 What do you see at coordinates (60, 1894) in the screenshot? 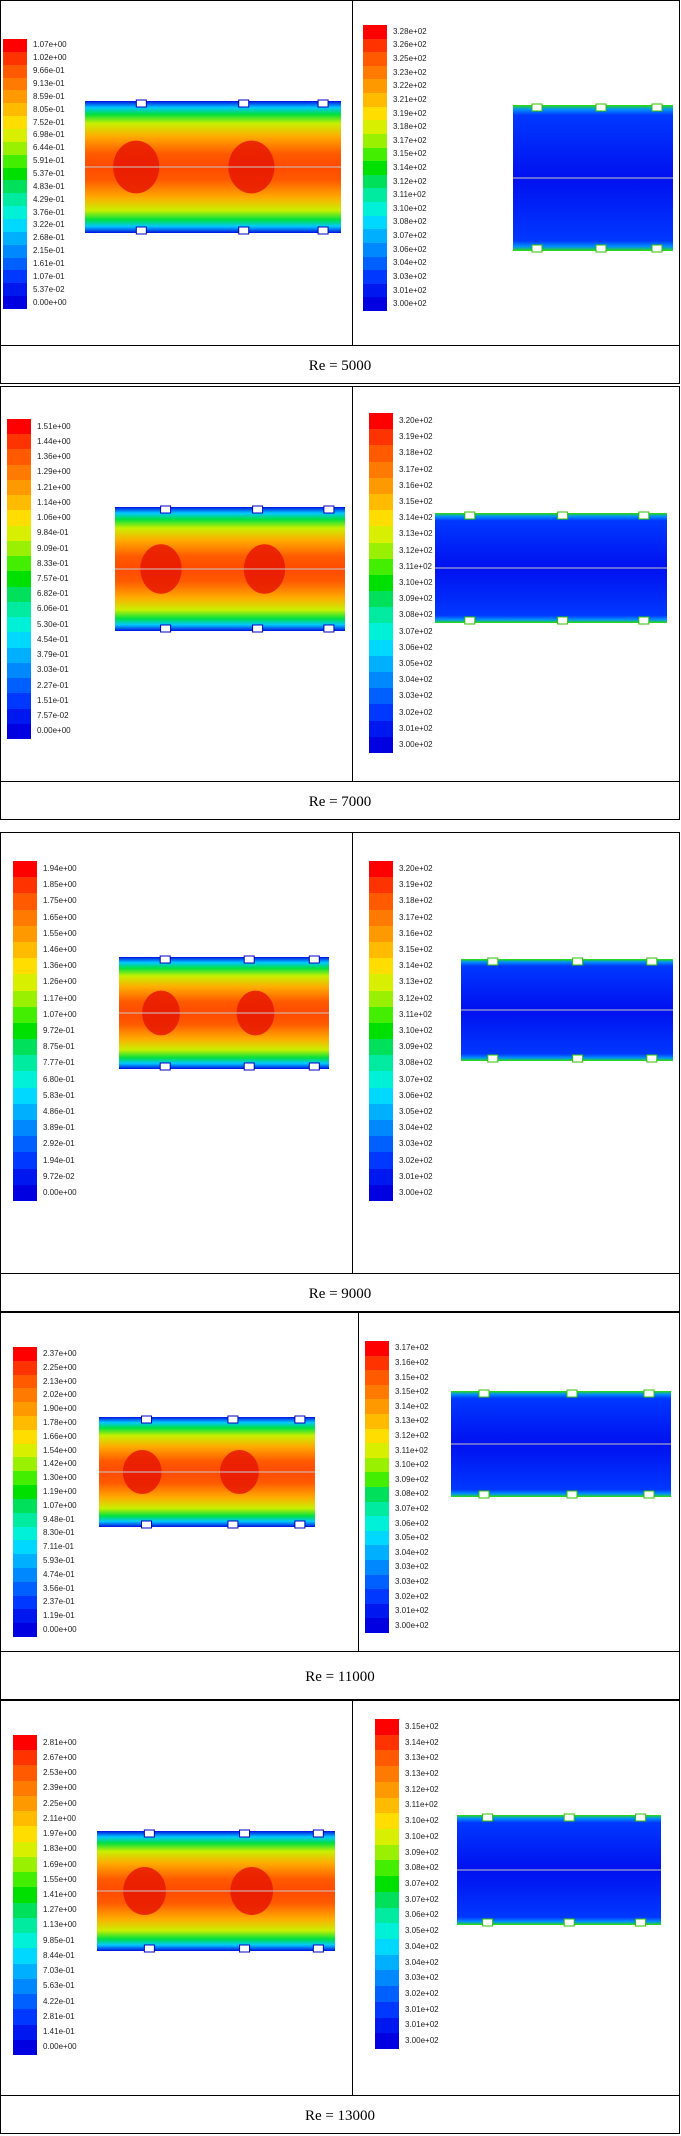
I see `velocity-colorbar-label: 1.41e+00` at bounding box center [60, 1894].